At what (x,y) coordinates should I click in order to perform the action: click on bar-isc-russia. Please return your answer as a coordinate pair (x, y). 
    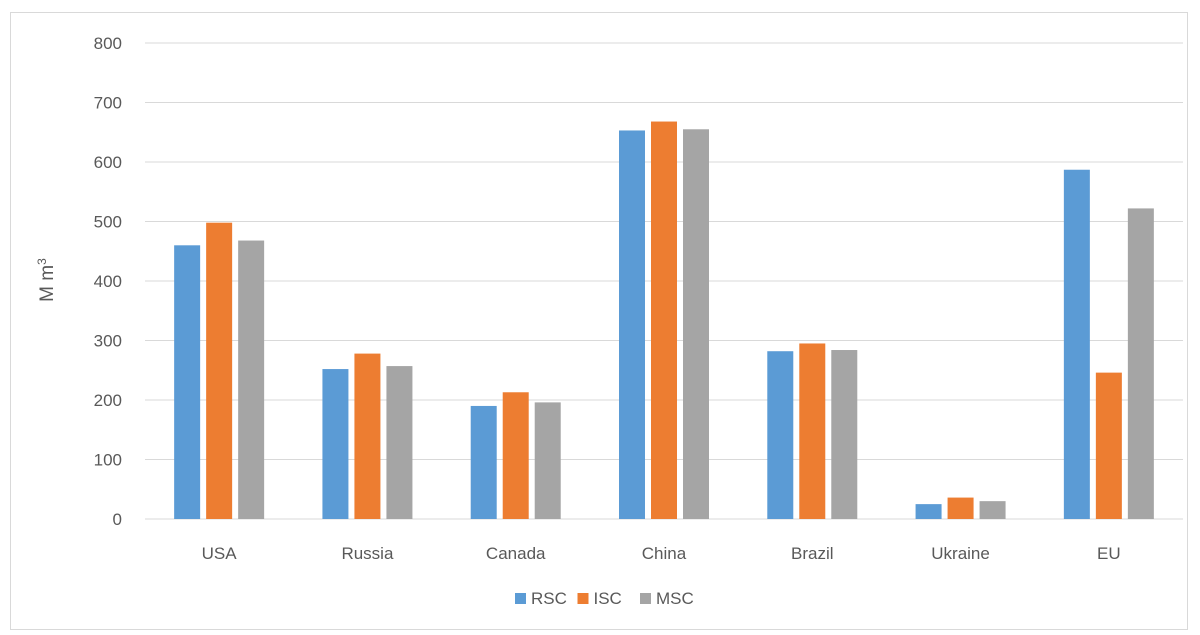
    Looking at the image, I should click on (367, 436).